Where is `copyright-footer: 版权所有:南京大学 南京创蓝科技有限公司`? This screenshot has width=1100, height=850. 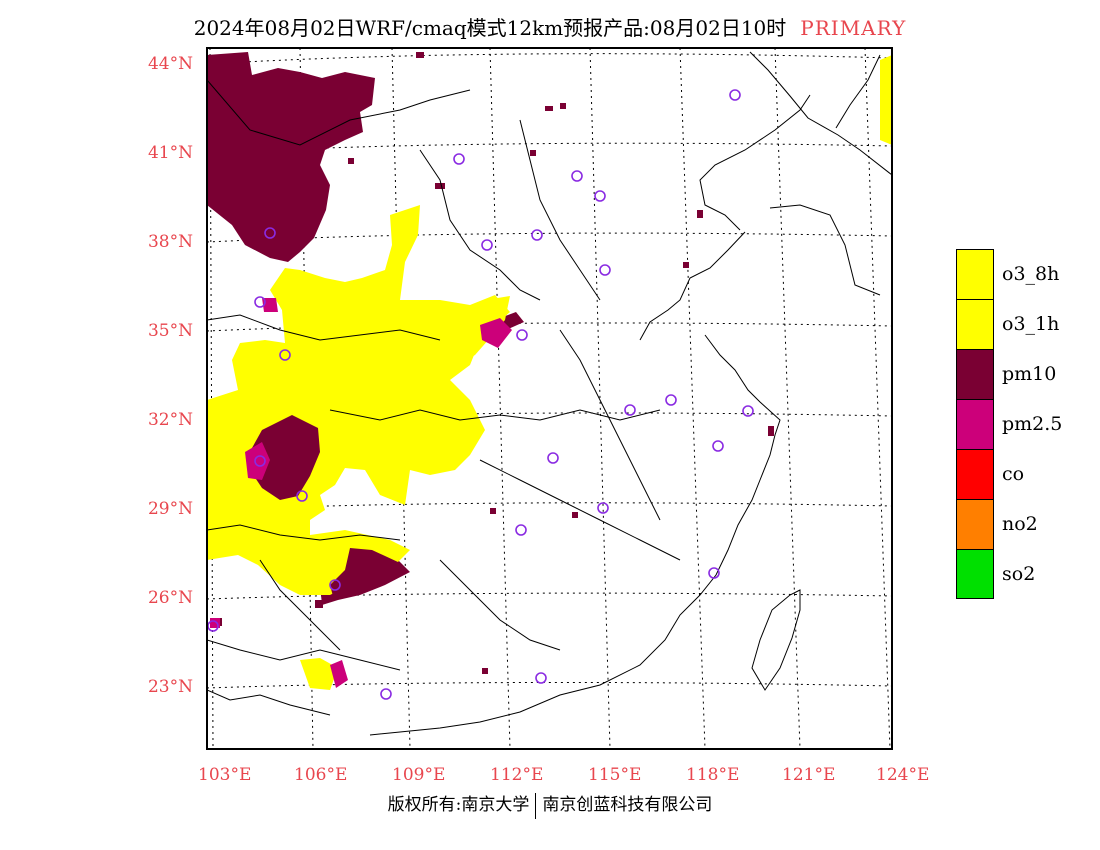
copyright-footer: 版权所有:南京大学 南京创蓝科技有限公司 is located at coordinates (550, 804).